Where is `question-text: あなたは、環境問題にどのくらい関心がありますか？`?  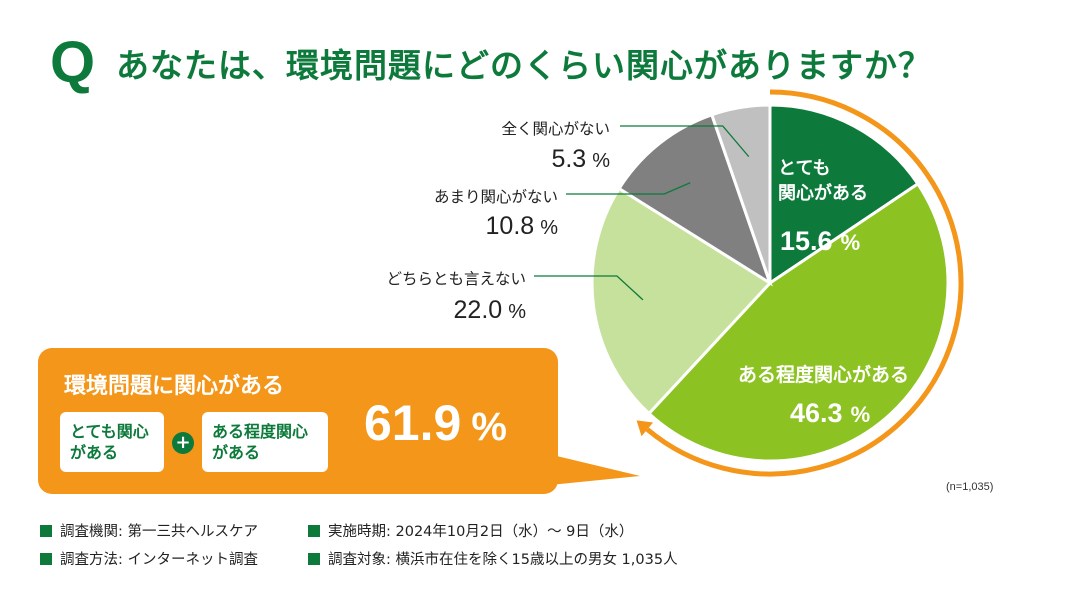 question-text: あなたは、環境問題にどのくらい関心がありますか？ is located at coordinates (524, 65).